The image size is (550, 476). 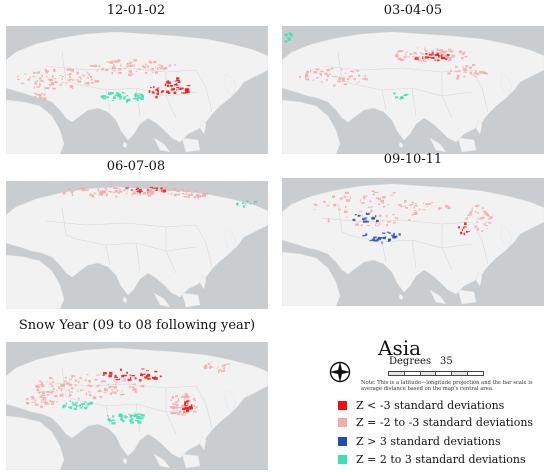 What do you see at coordinates (506, 85) in the screenshot?
I see `landmass` at bounding box center [506, 85].